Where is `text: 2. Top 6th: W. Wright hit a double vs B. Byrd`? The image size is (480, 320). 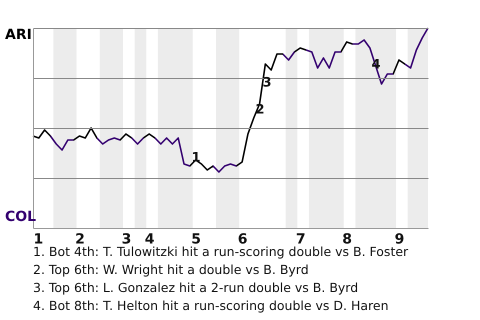
text: 2. Top 6th: W. Wright hit a double vs B. Byrd is located at coordinates (171, 270).